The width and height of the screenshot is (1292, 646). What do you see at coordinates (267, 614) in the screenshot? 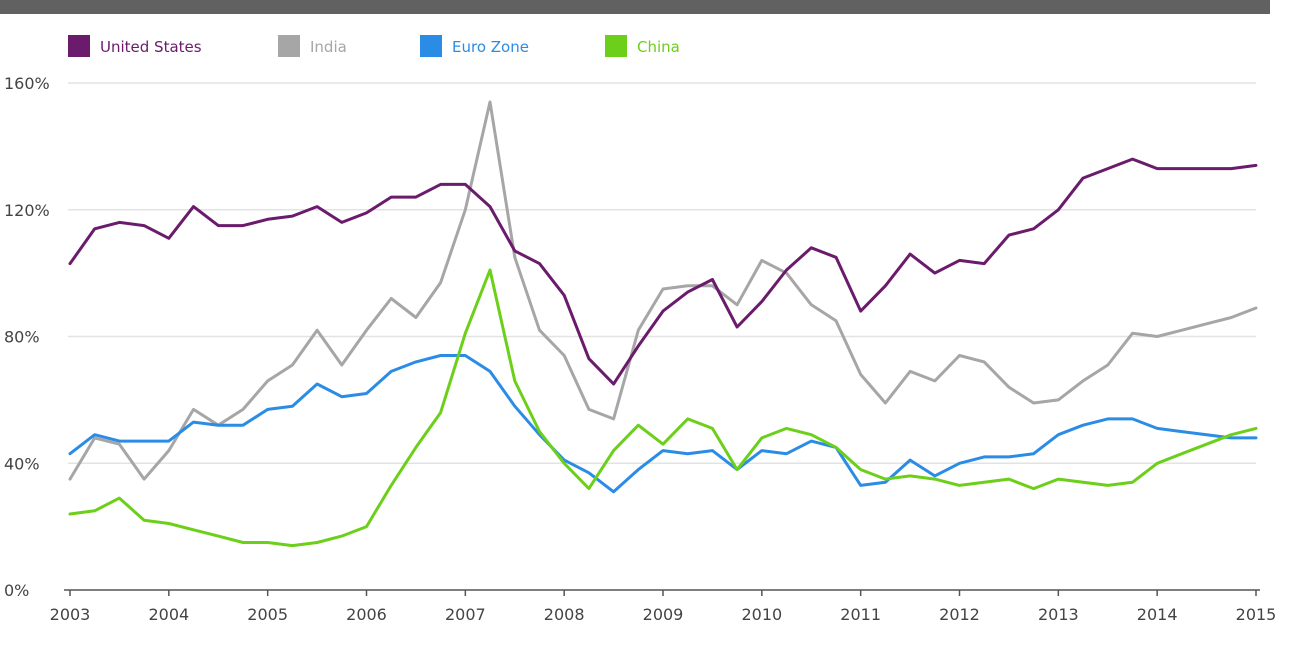
I see `x-tick-label: 2005` at bounding box center [267, 614].